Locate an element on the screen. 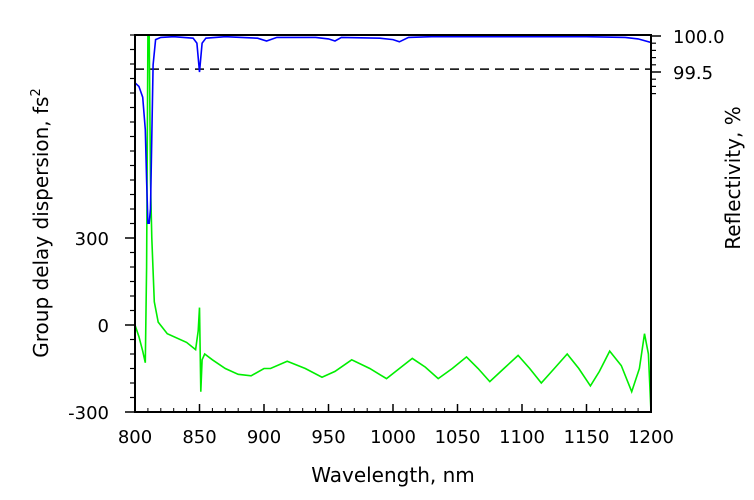 This screenshot has height=500, width=754. y-left-tick-label: -300 is located at coordinates (88, 413).